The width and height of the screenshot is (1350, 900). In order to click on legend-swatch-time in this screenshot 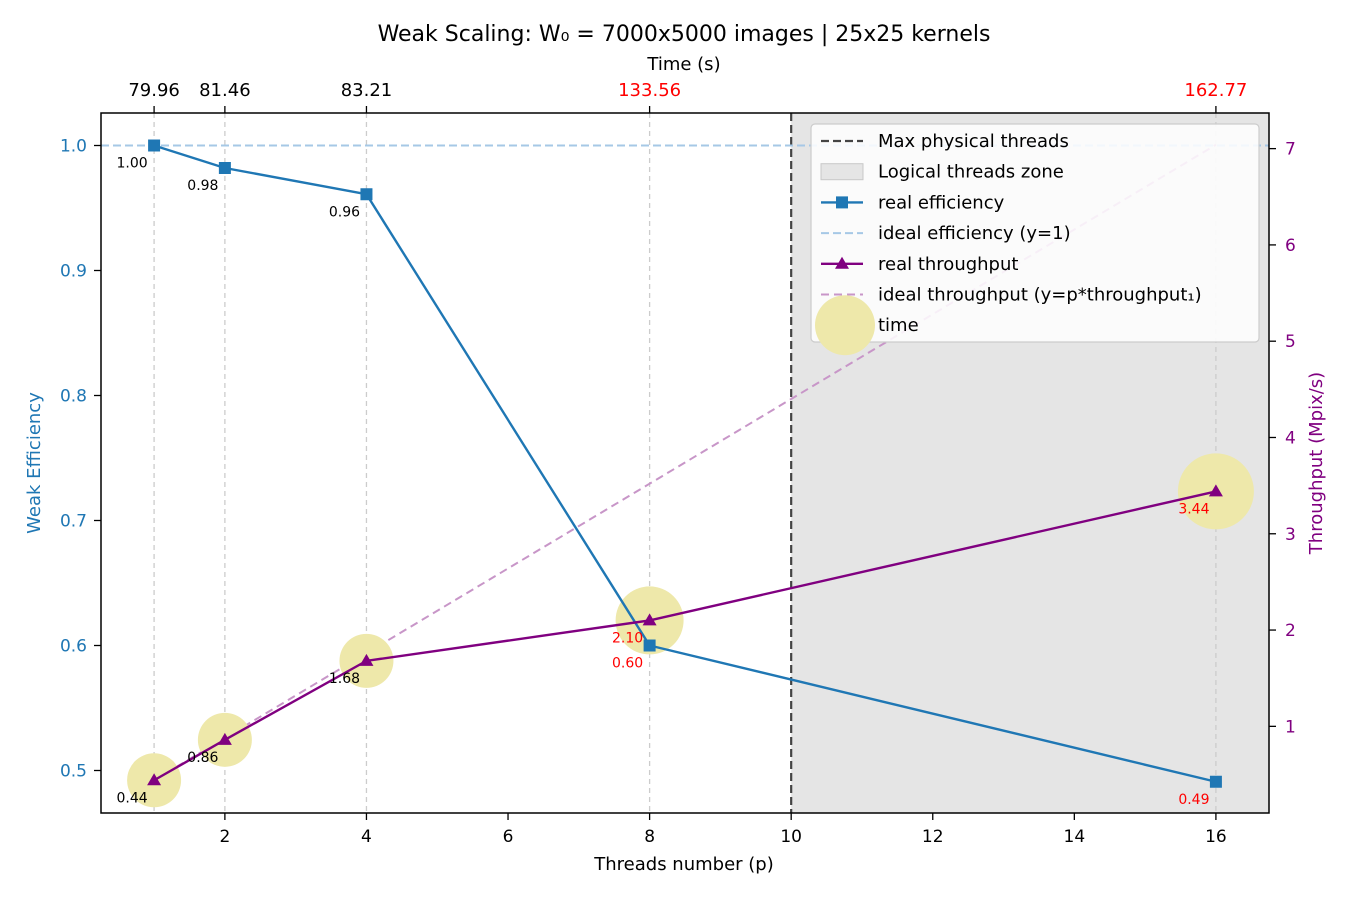, I will do `click(845, 325)`.